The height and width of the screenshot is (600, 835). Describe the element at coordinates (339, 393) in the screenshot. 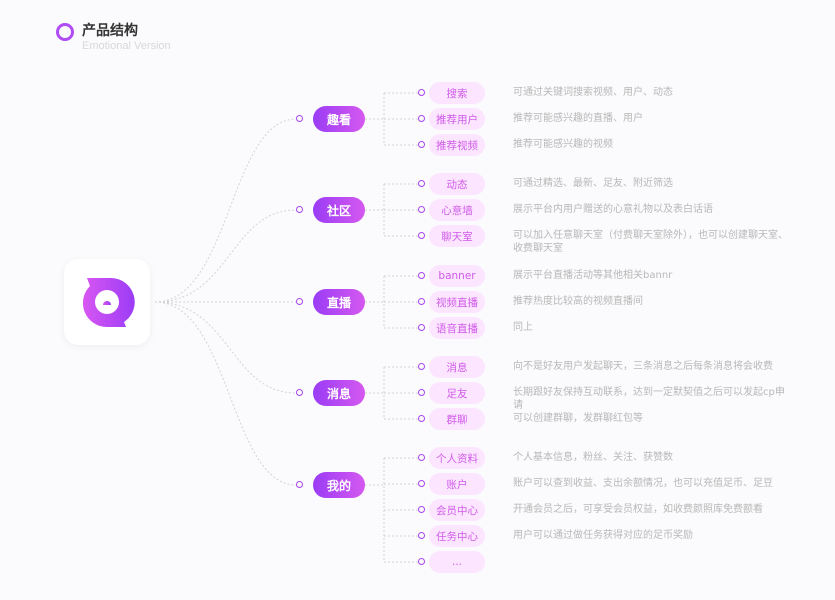

I see `main-node-3: 消息` at that location.